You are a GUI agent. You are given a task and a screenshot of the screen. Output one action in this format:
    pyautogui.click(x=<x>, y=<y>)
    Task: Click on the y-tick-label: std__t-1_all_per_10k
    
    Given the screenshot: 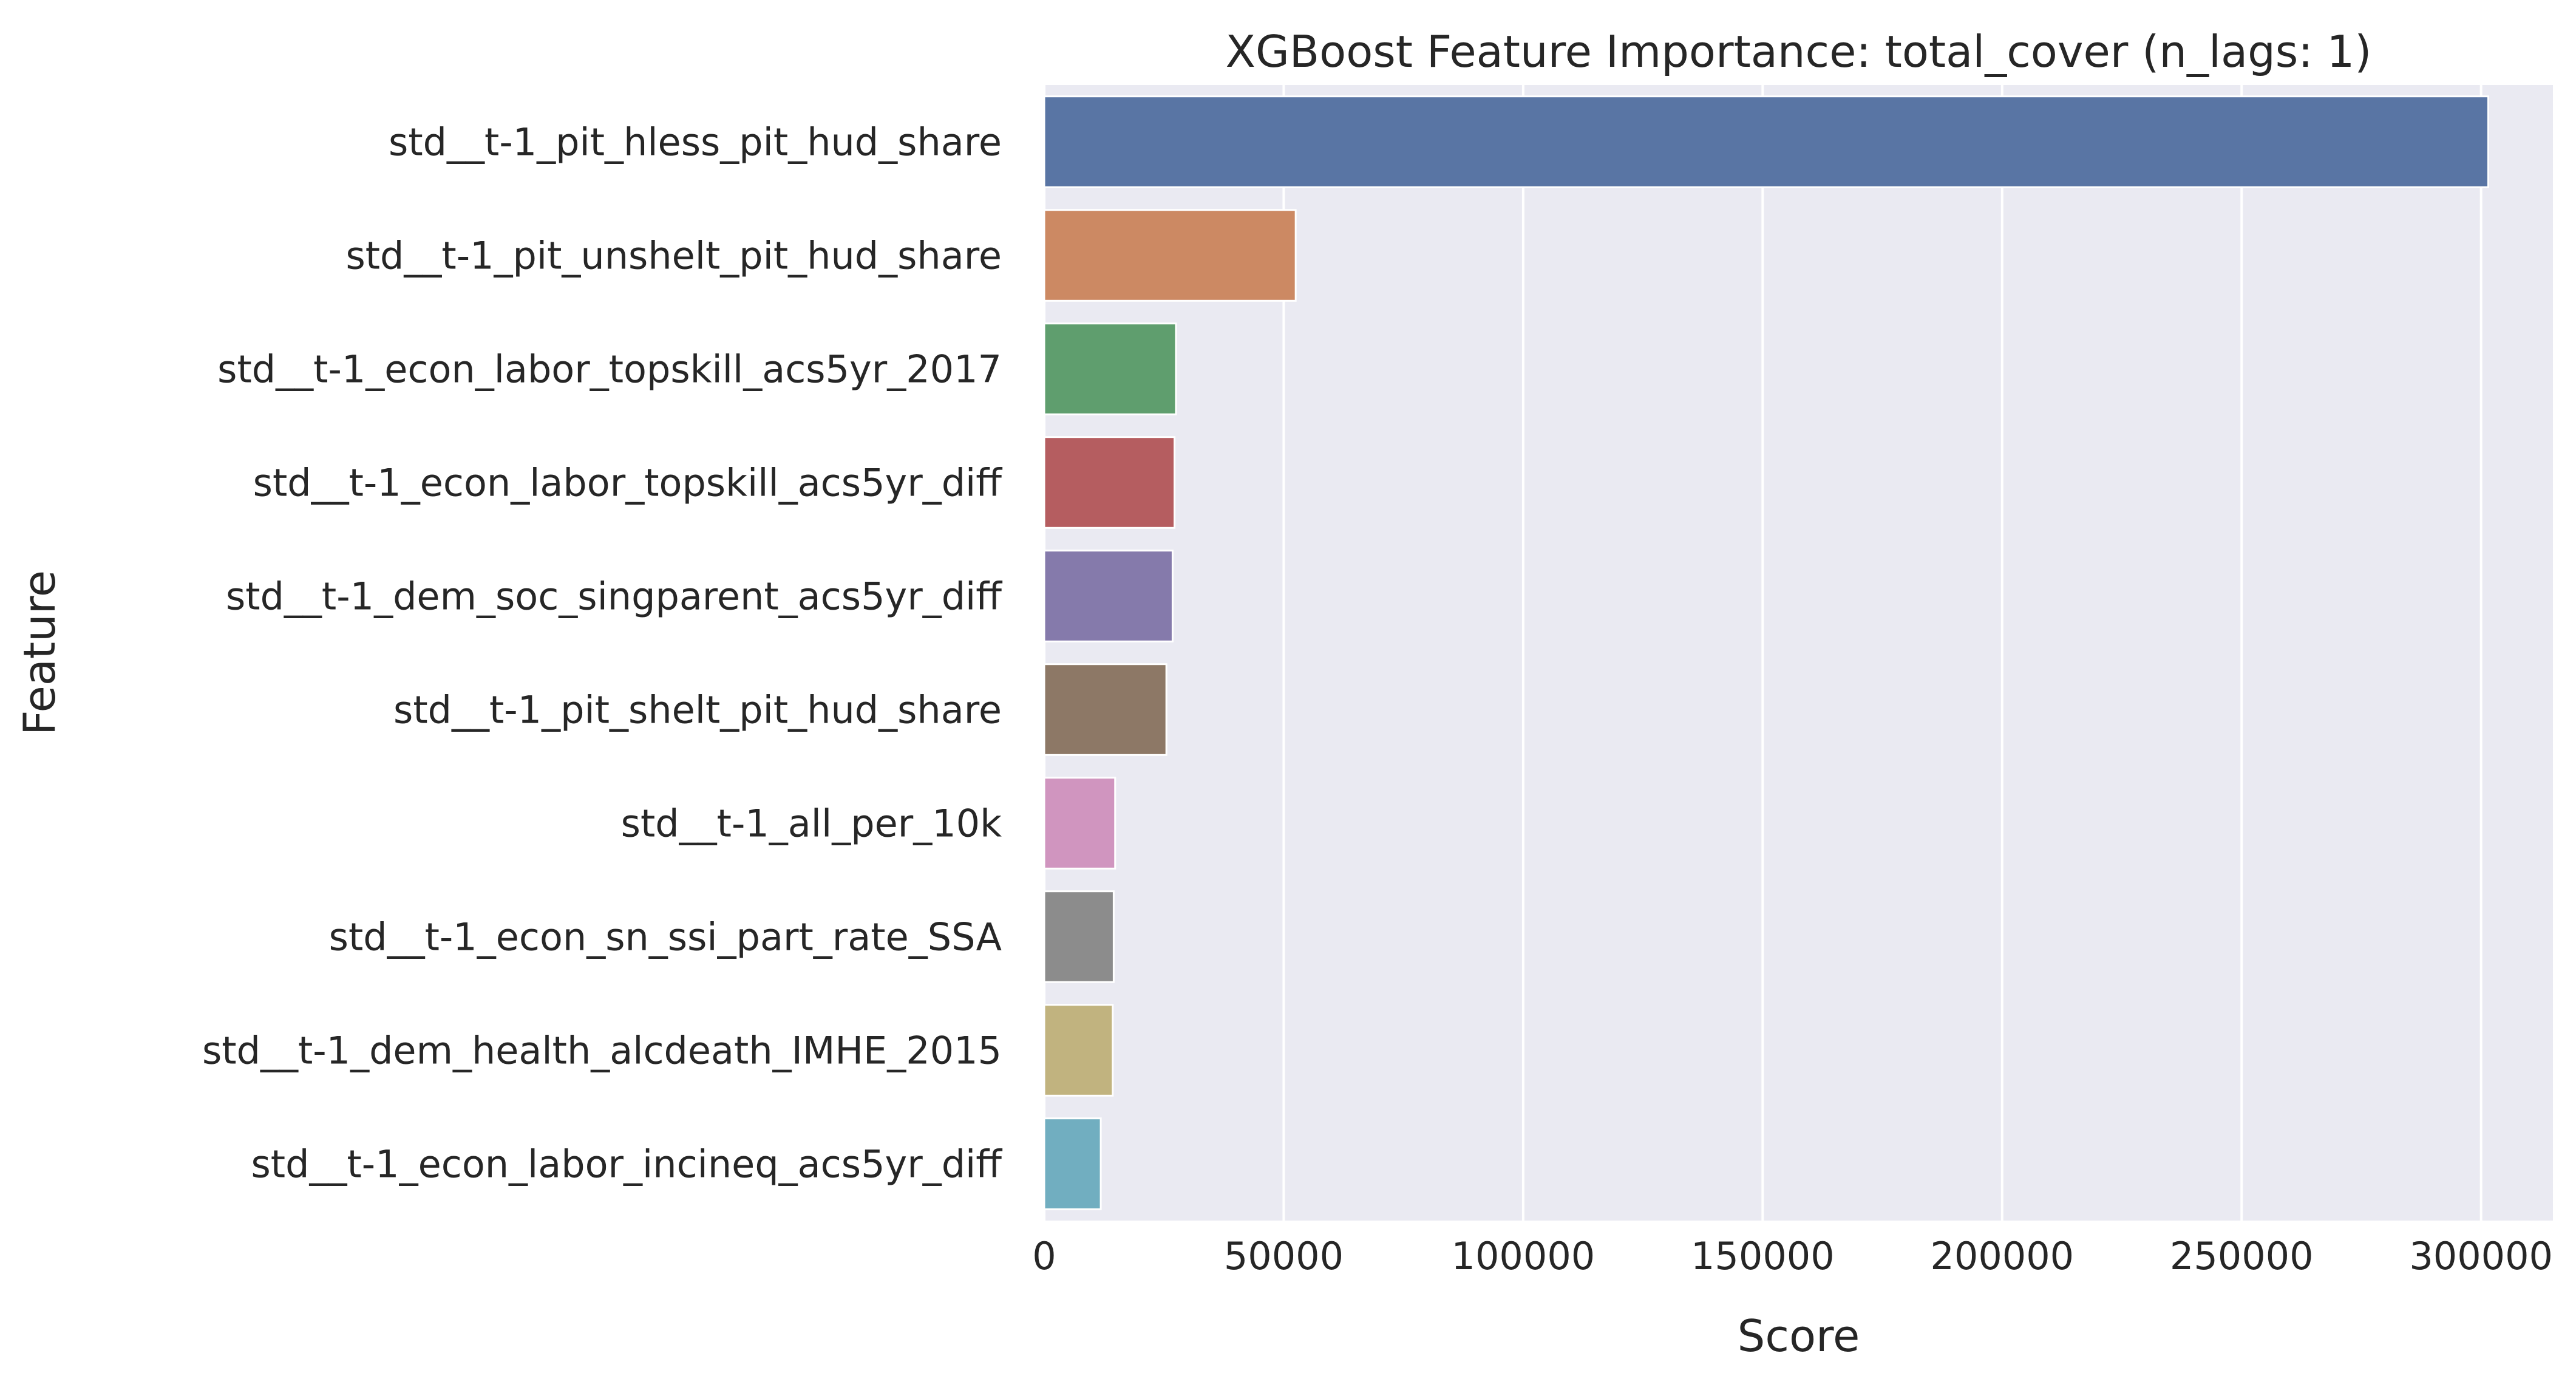 What is the action you would take?
    pyautogui.click(x=811, y=824)
    